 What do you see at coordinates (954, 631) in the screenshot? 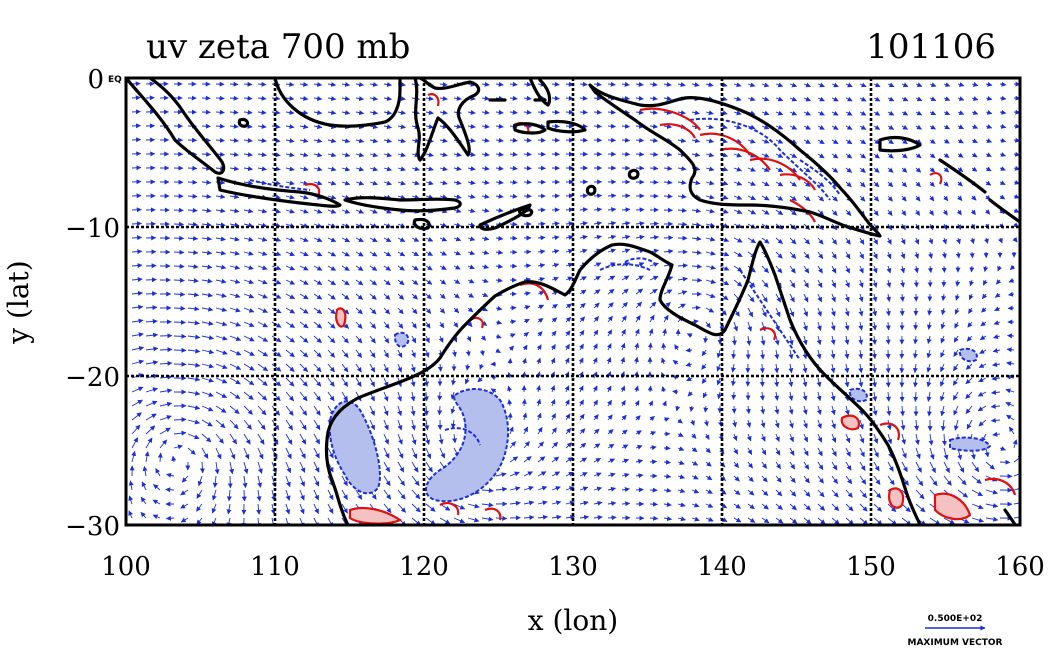
I see `reference-vector-legend: 0.500E+02 MAXIMUM VECTOR` at bounding box center [954, 631].